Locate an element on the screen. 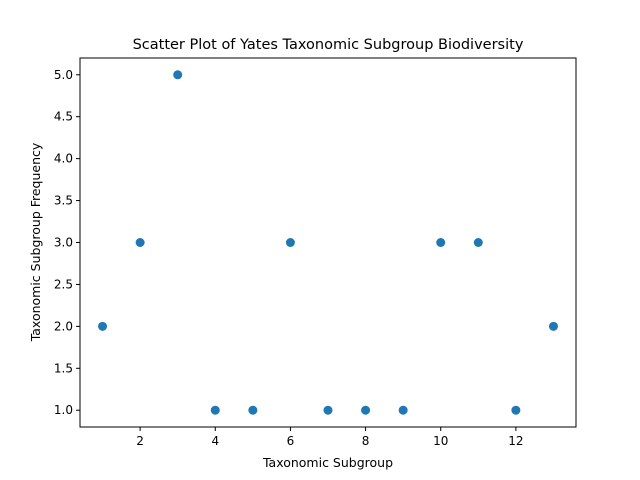  y-tick-label: 1.0 is located at coordinates (63, 410).